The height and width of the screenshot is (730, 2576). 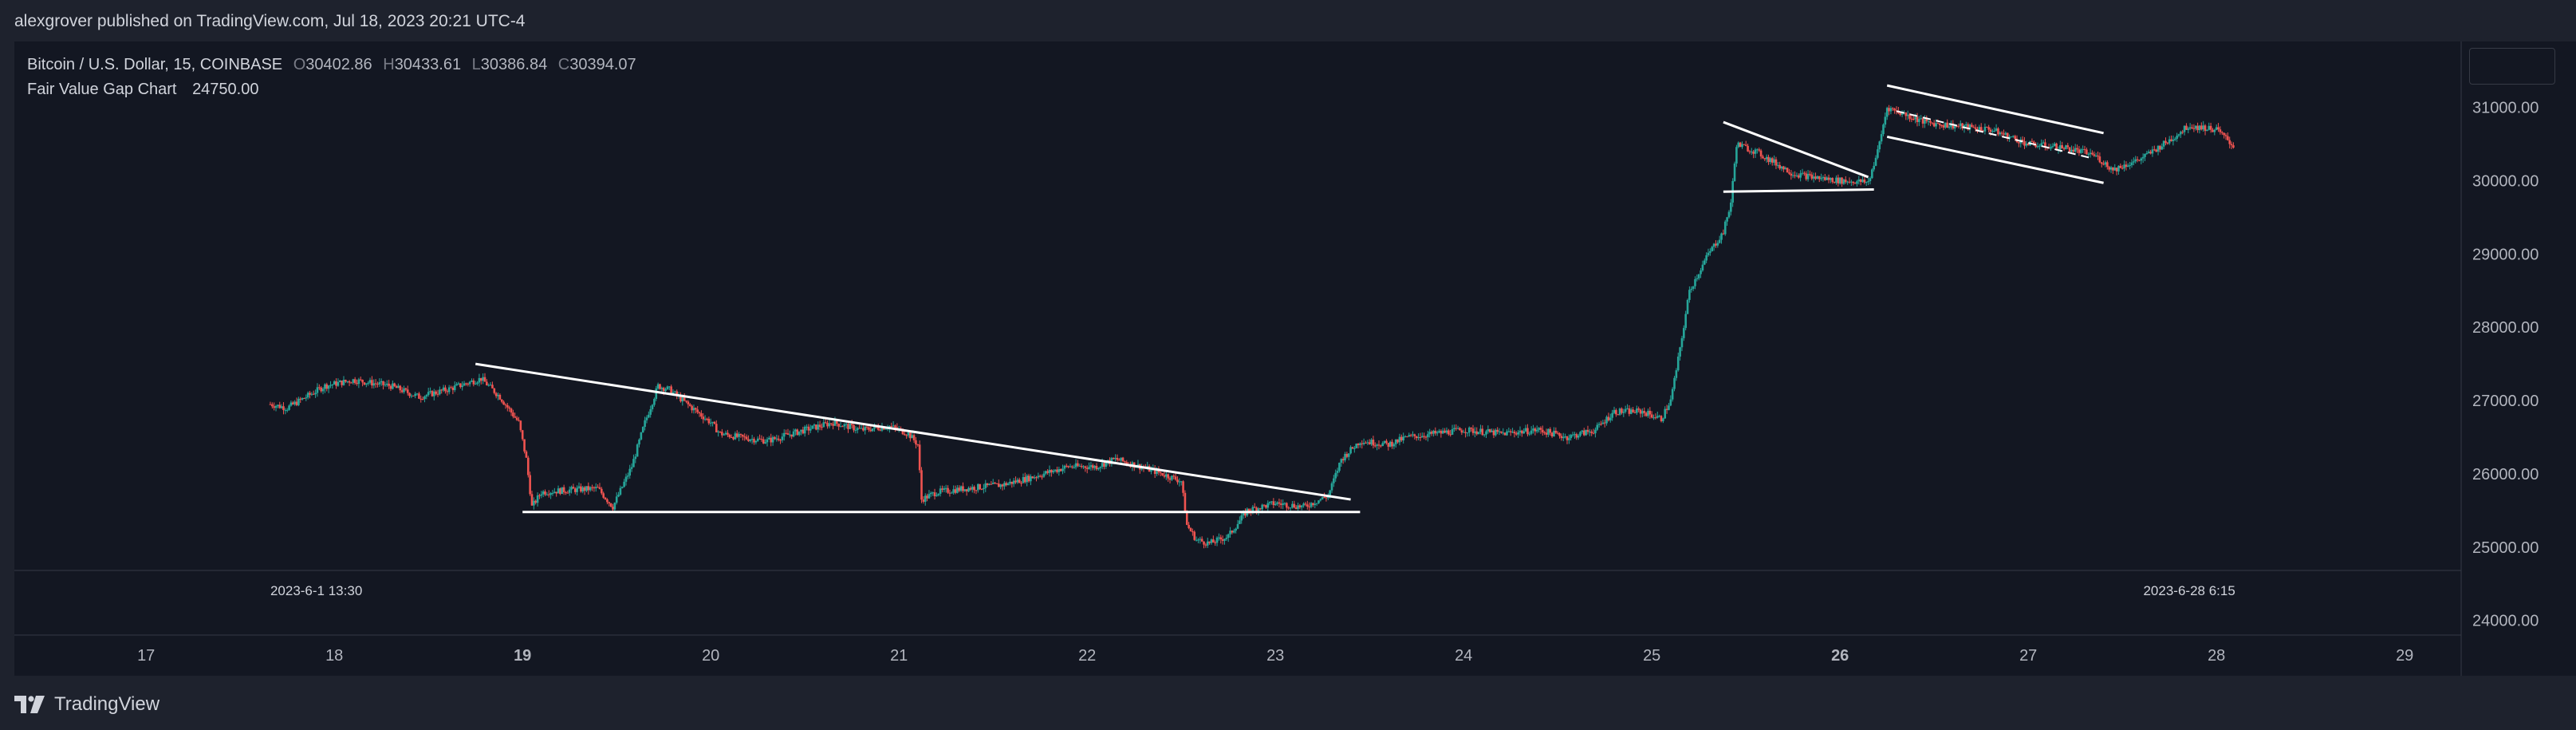 I want to click on price-scale-box, so click(x=2512, y=66).